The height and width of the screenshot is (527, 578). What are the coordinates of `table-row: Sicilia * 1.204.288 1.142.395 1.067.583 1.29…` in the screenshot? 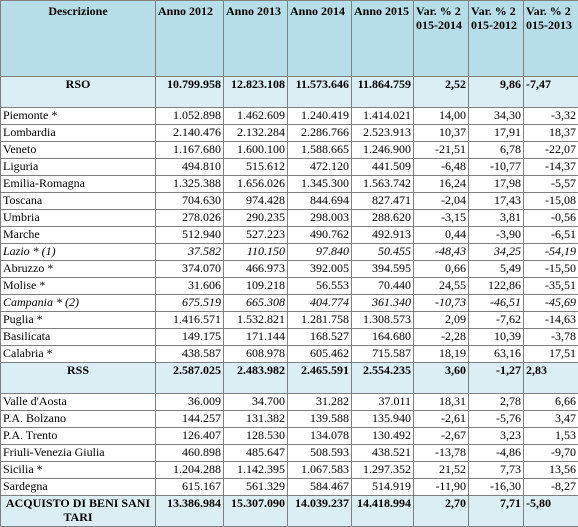 It's located at (289, 470).